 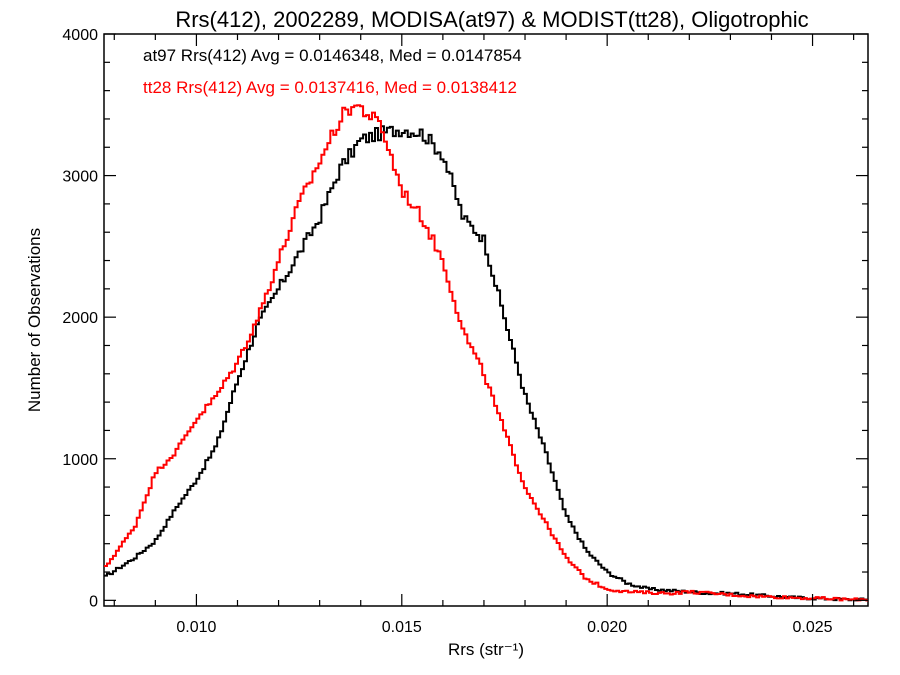 What do you see at coordinates (80, 177) in the screenshot?
I see `y-tick-label: 3000` at bounding box center [80, 177].